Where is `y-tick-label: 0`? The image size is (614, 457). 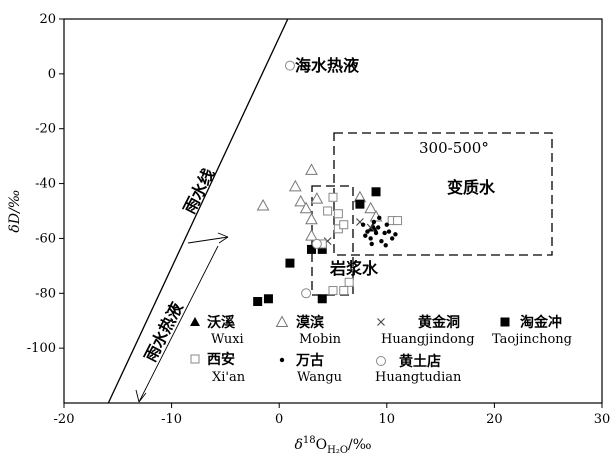 y-tick-label: 0 is located at coordinates (52, 74).